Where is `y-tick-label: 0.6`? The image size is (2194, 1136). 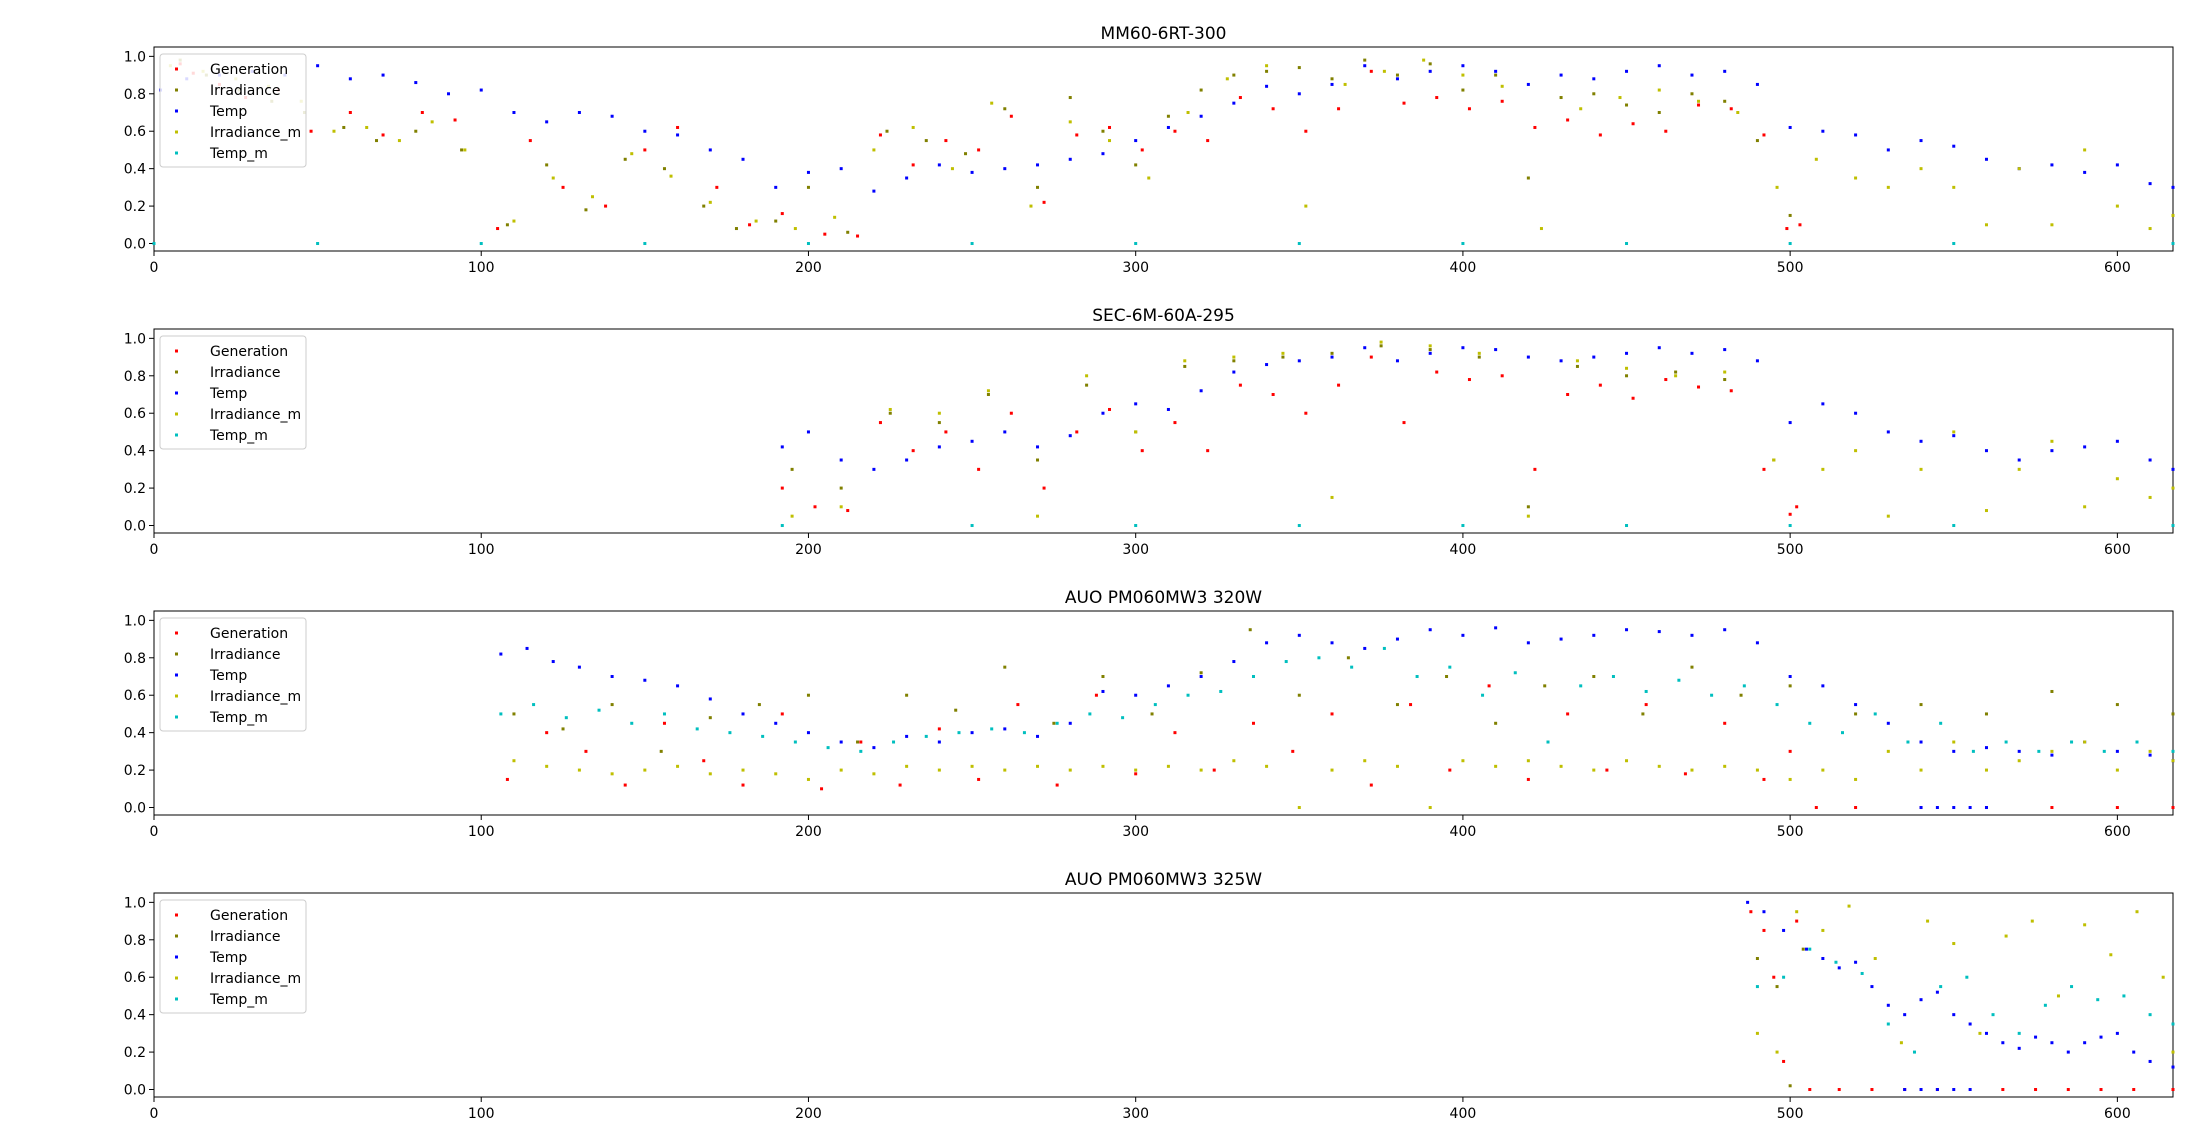
y-tick-label: 0.6 is located at coordinates (135, 414).